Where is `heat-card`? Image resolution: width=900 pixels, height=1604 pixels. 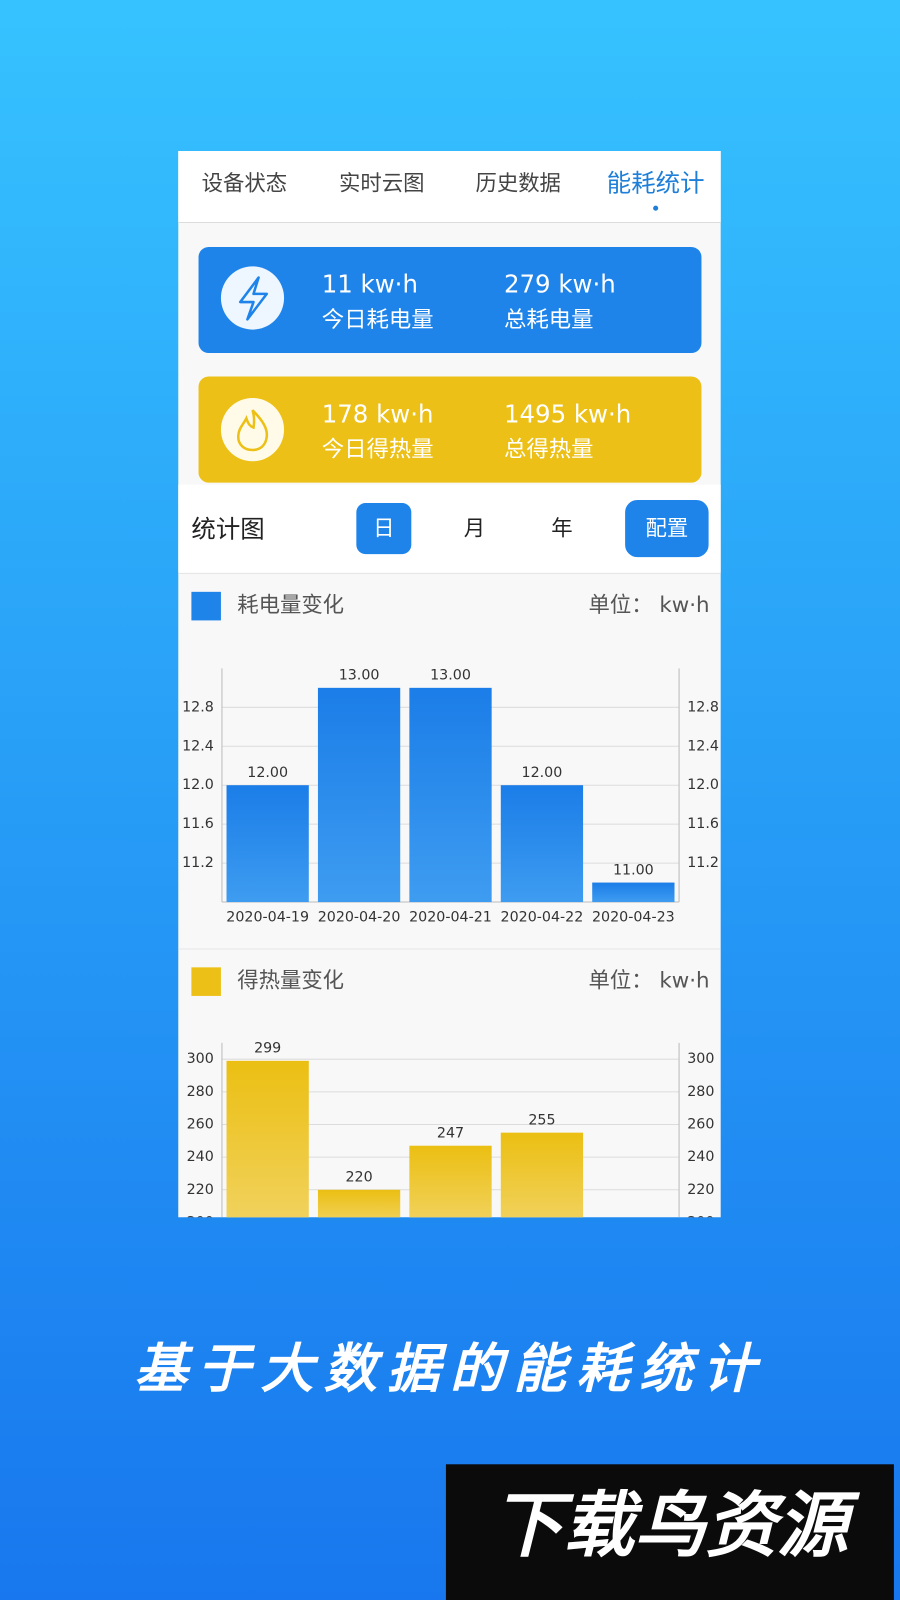
heat-card is located at coordinates (450, 429).